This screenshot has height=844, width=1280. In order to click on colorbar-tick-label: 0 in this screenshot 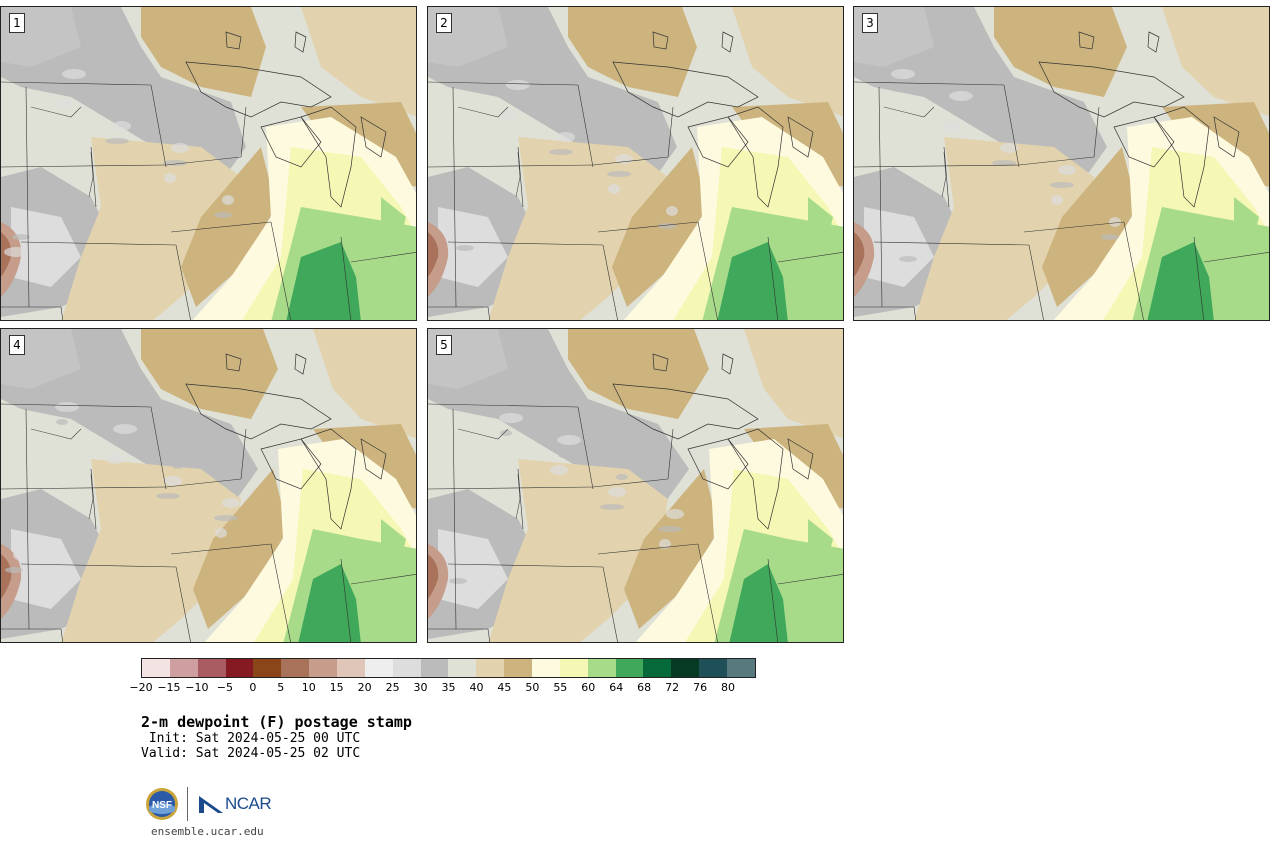, I will do `click(253, 687)`.